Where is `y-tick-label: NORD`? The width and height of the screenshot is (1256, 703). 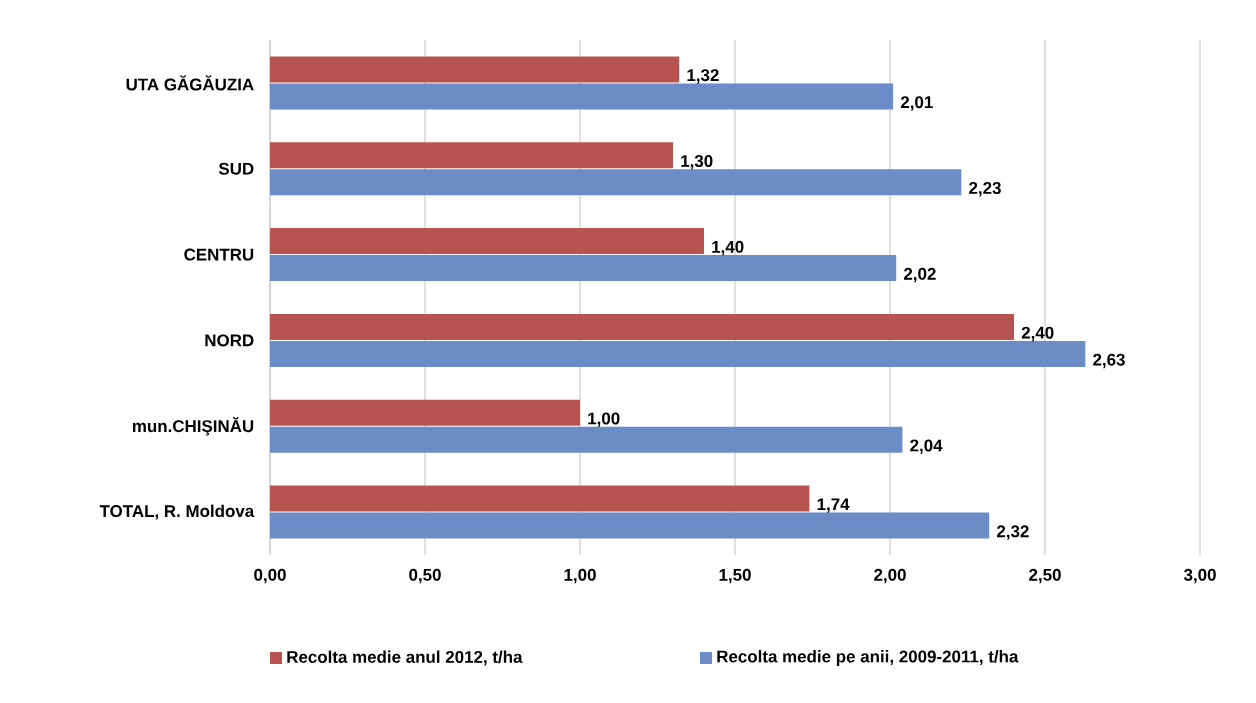
y-tick-label: NORD is located at coordinates (229, 340).